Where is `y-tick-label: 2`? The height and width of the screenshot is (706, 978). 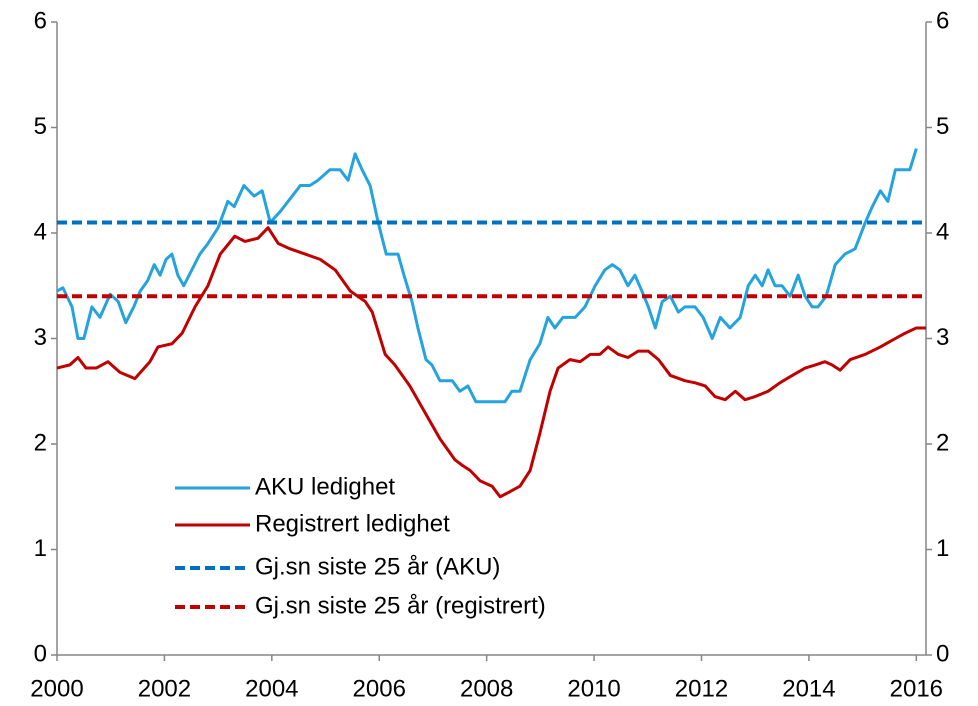
y-tick-label: 2 is located at coordinates (40, 442).